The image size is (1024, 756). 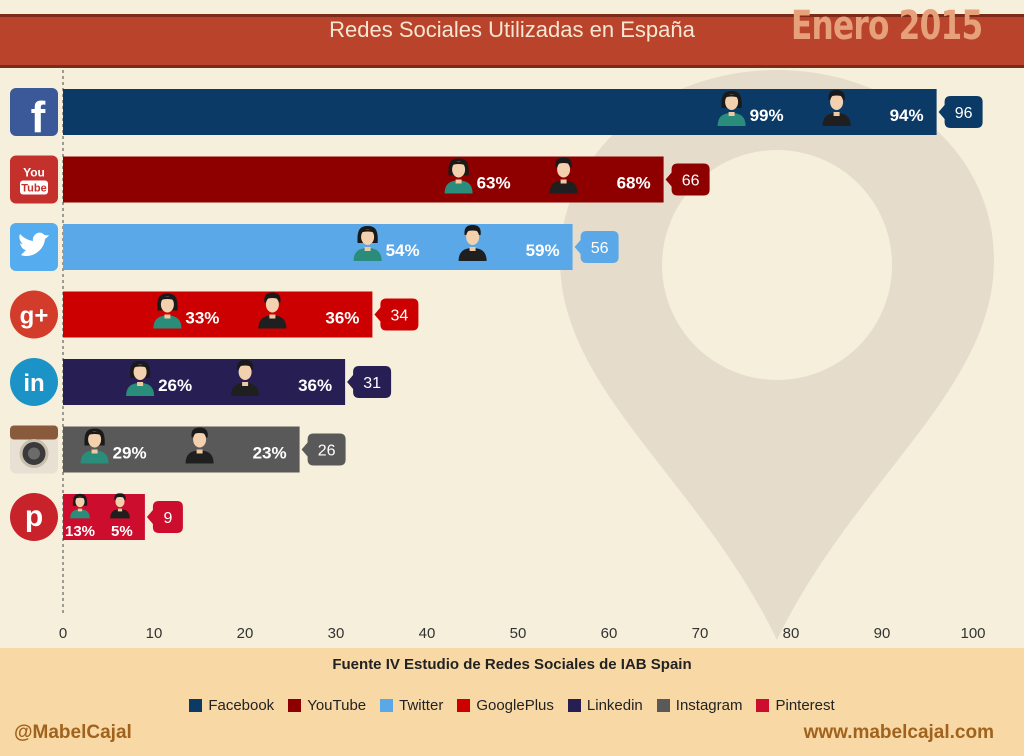 I want to click on linkedin-icon: in, so click(x=34, y=382).